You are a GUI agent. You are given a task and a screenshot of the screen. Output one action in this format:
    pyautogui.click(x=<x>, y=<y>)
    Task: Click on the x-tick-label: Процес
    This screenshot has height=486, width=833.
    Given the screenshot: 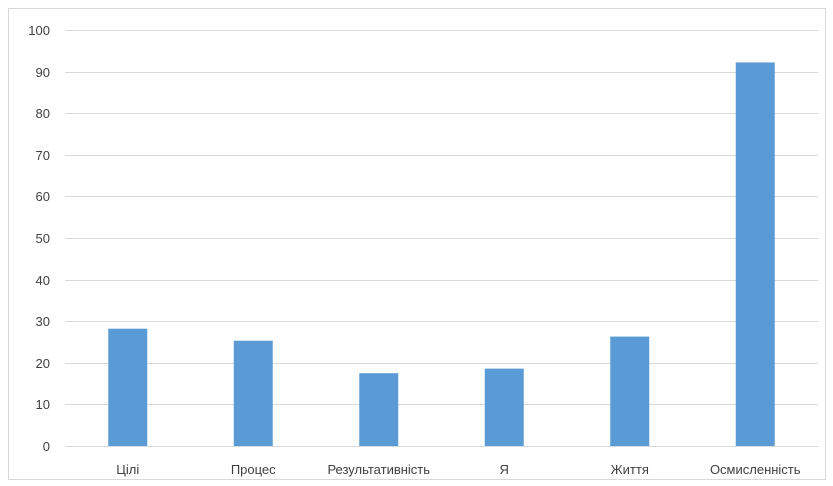 What is the action you would take?
    pyautogui.click(x=253, y=469)
    